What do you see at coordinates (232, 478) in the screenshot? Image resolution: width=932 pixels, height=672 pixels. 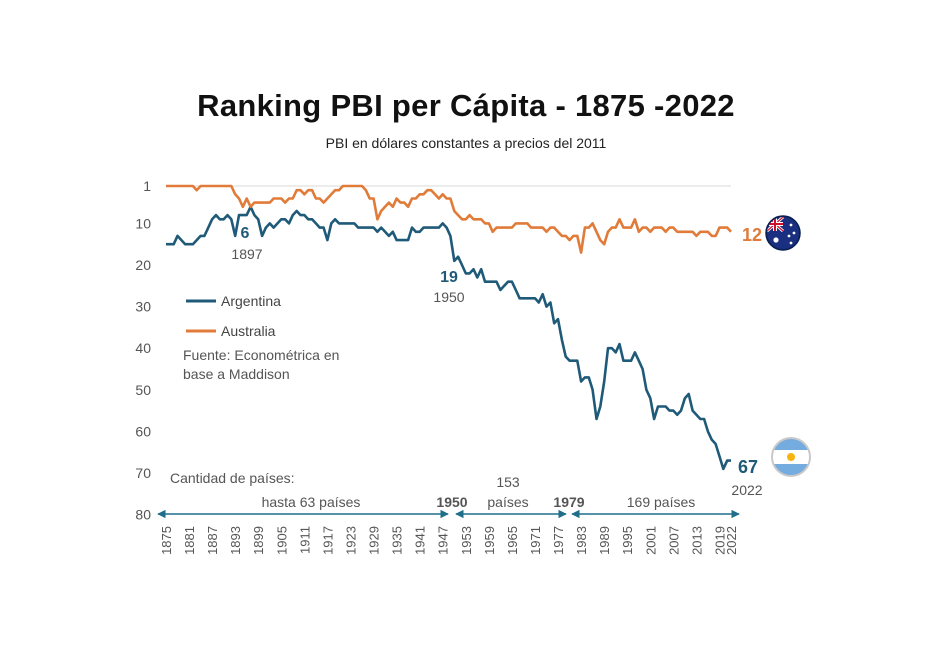 I see `countries-section-title: Cantidad de países:` at bounding box center [232, 478].